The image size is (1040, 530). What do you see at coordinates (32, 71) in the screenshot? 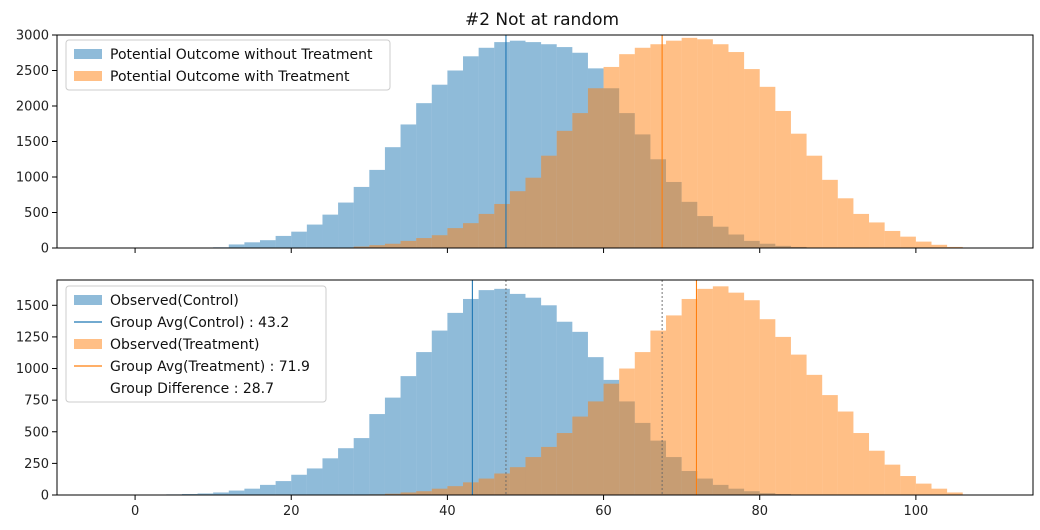
I see `y-tick-label: 2500` at bounding box center [32, 71].